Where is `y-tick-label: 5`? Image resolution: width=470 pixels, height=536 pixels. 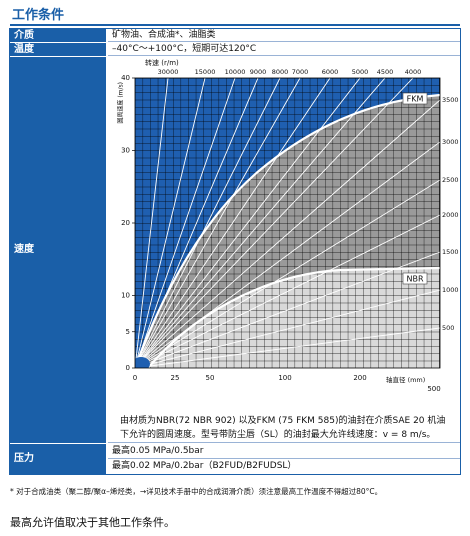 y-tick-label: 5 is located at coordinates (128, 332).